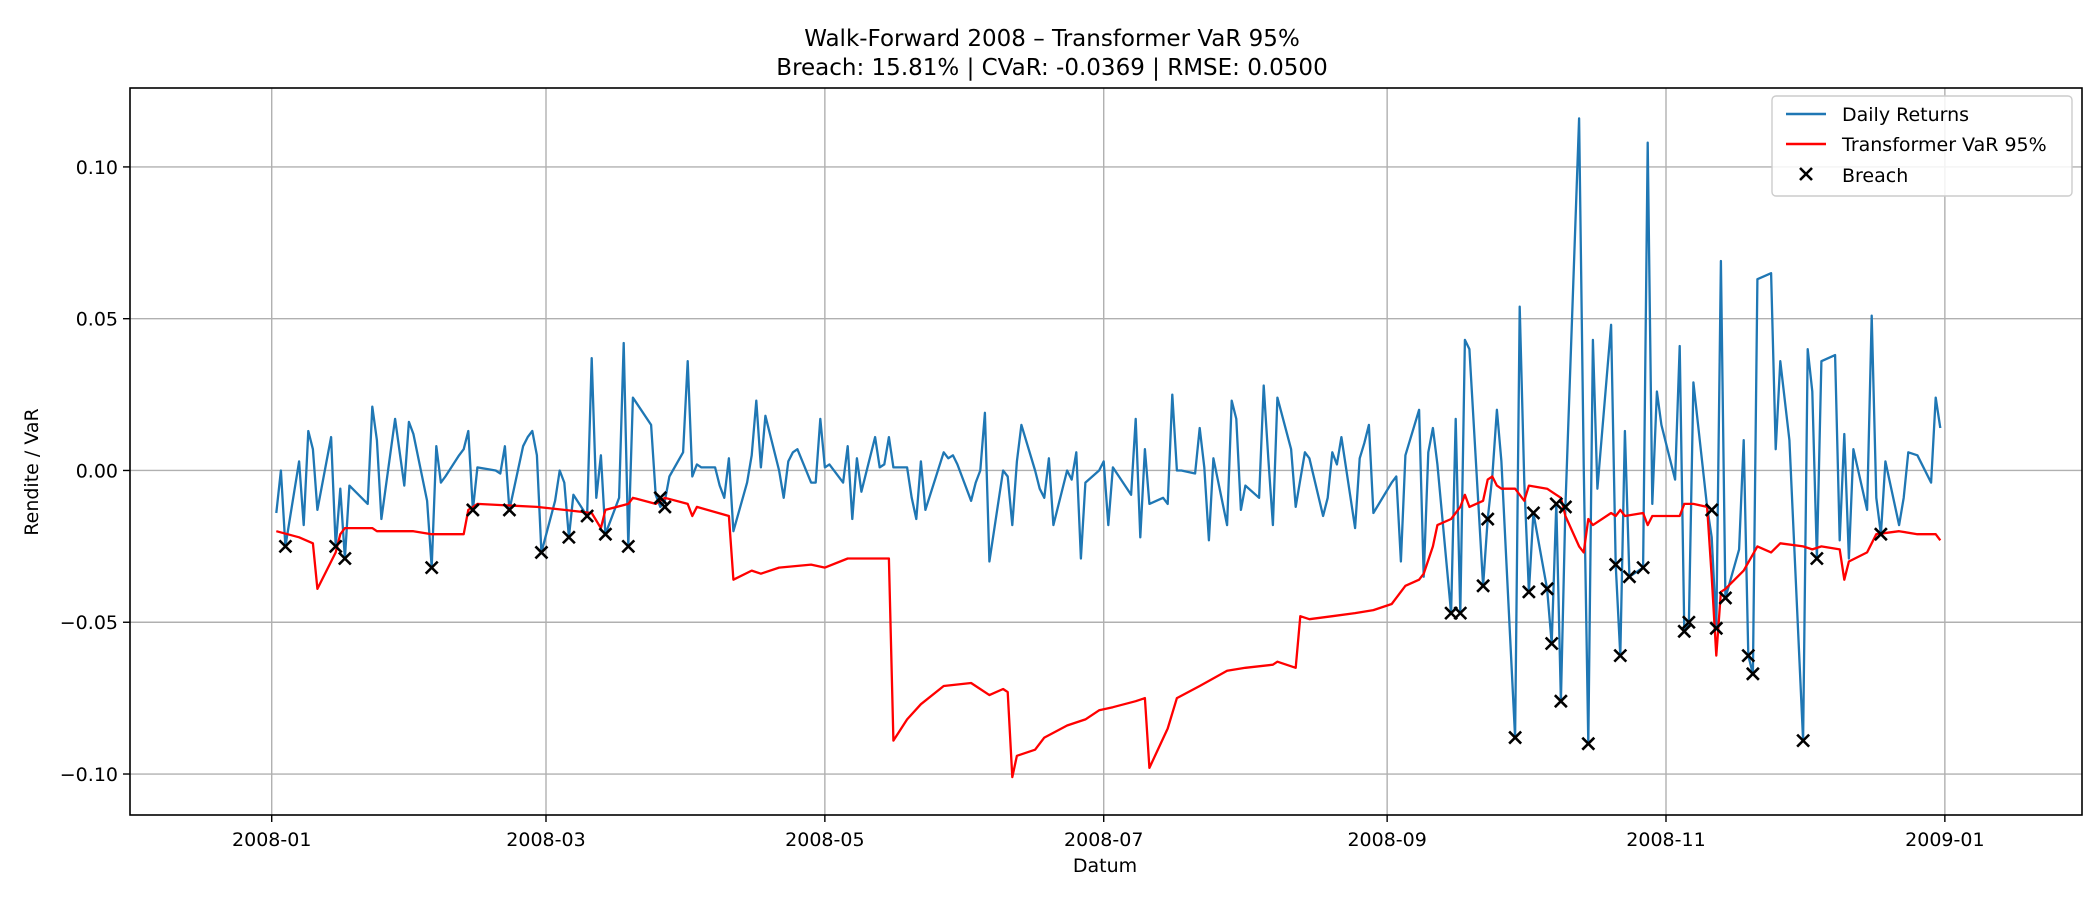 This screenshot has height=900, width=2100. What do you see at coordinates (545, 840) in the screenshot?
I see `x-tick-label: 2008-03` at bounding box center [545, 840].